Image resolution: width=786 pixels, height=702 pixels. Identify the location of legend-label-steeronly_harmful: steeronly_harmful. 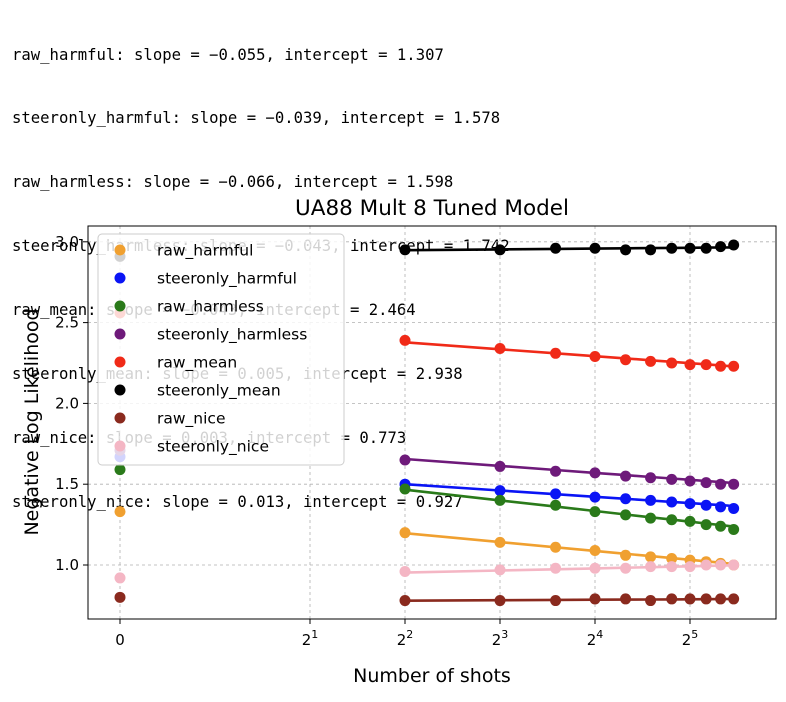
(227, 279).